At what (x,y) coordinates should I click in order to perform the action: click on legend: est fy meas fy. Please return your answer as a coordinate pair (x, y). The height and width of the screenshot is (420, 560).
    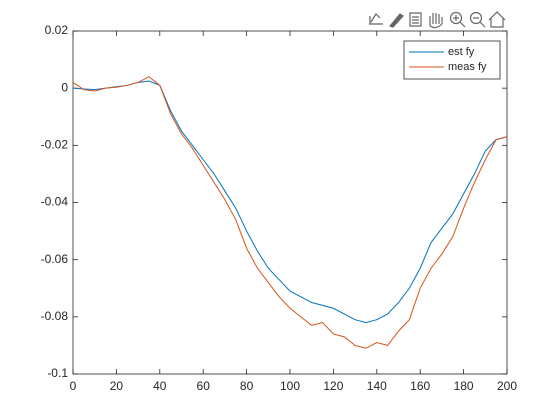
    Looking at the image, I should click on (452, 60).